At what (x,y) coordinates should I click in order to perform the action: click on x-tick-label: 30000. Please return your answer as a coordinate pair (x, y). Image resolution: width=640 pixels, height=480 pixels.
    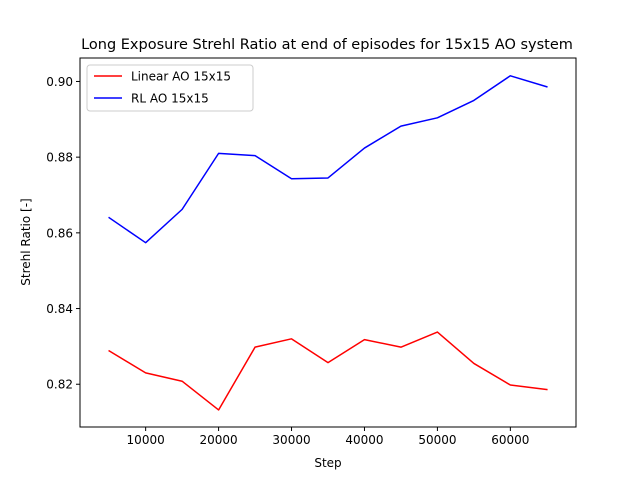
    Looking at the image, I should click on (291, 440).